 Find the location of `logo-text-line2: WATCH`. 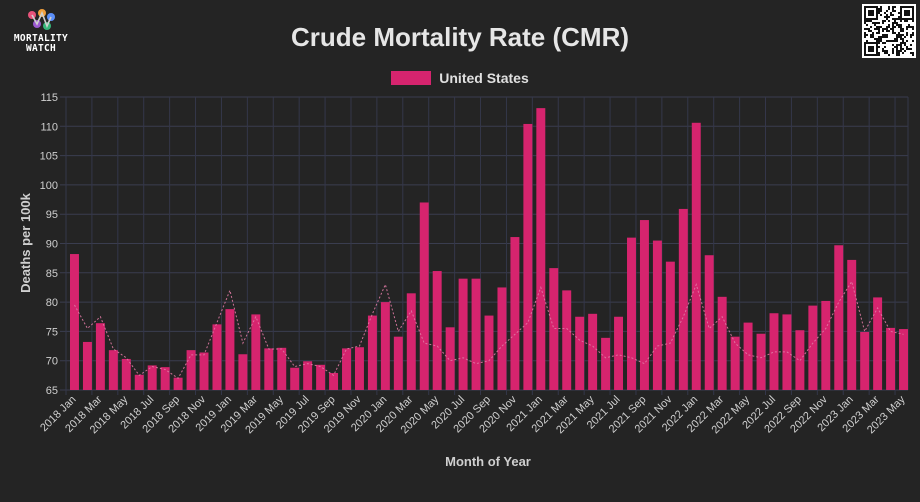

logo-text-line2: WATCH is located at coordinates (41, 48).